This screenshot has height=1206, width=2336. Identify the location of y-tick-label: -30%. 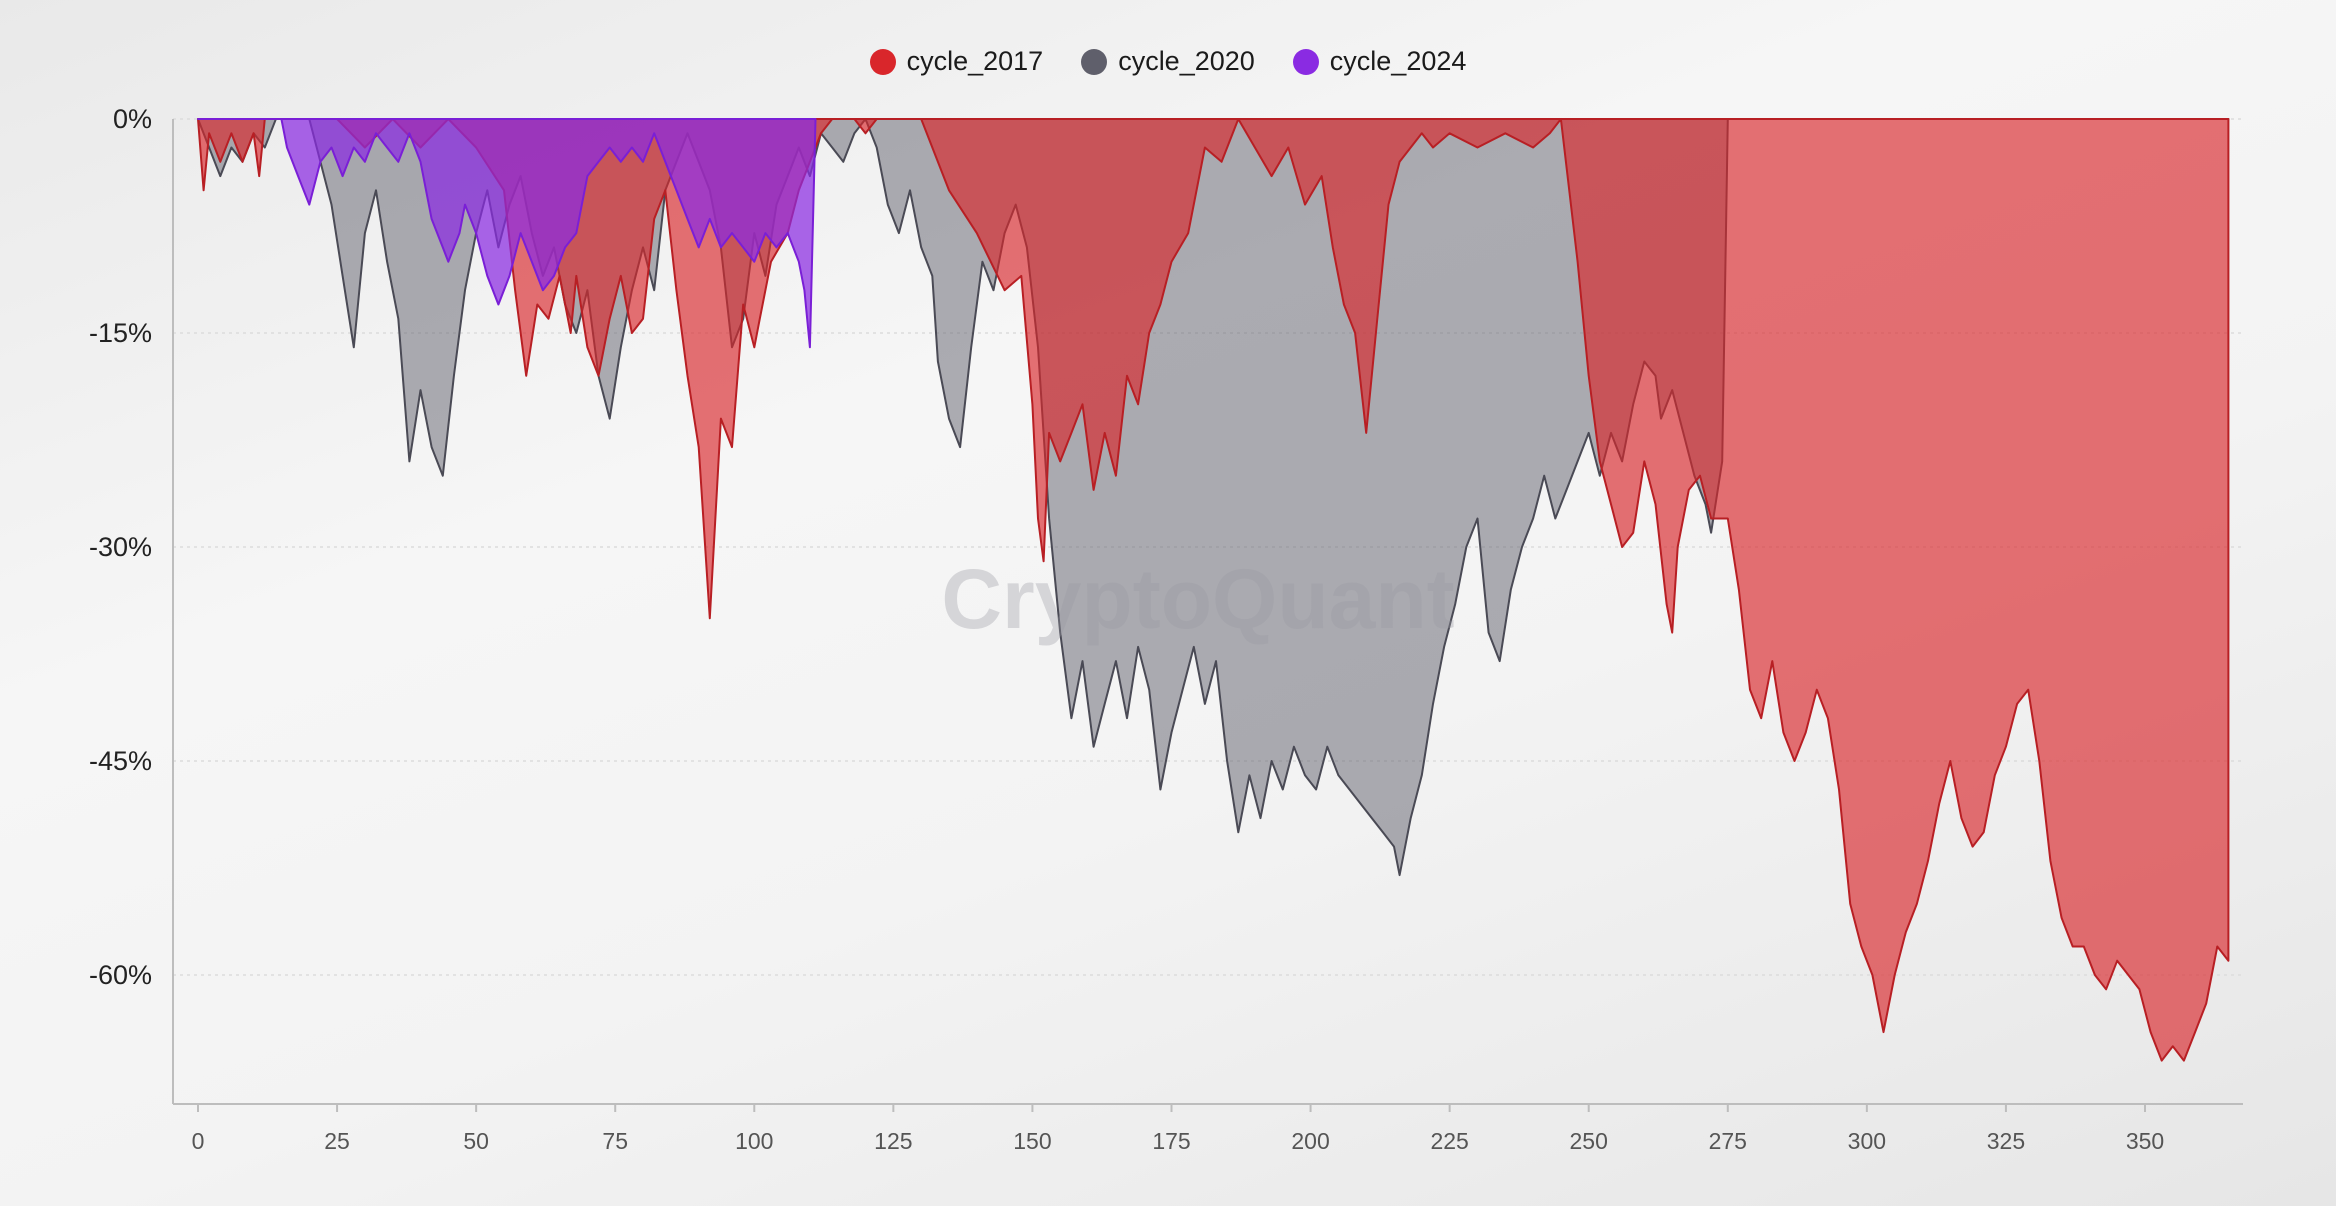
(120, 547).